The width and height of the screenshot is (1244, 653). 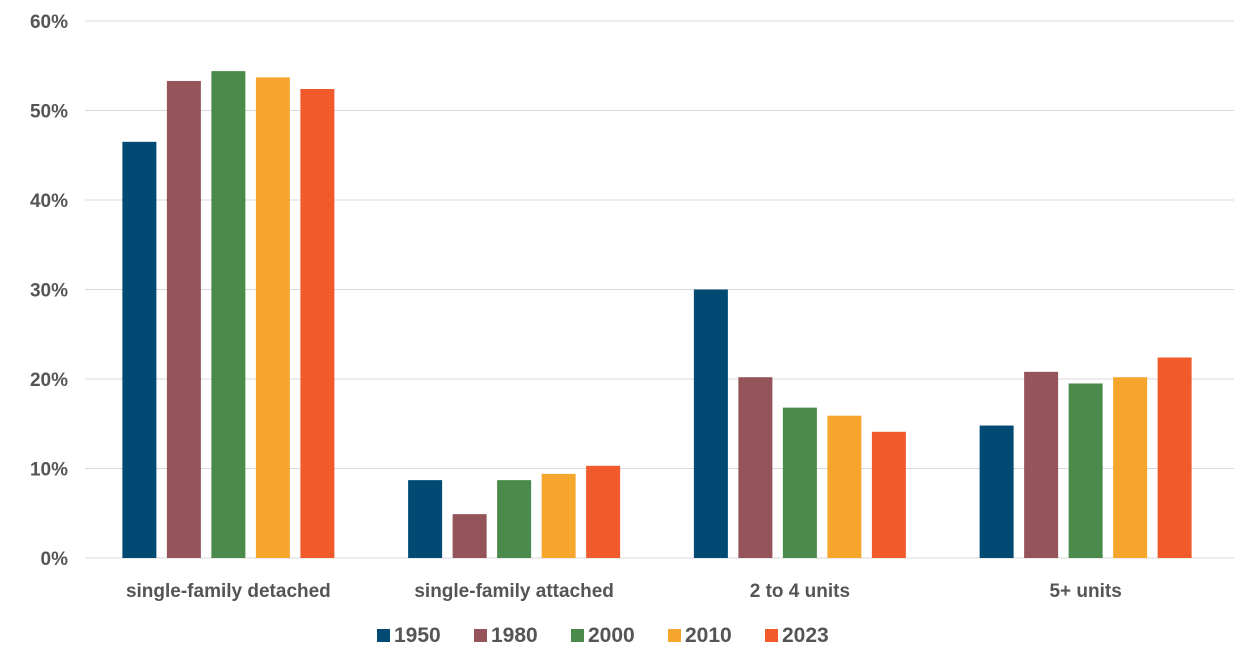 What do you see at coordinates (49, 22) in the screenshot?
I see `y-tick-label: 60%` at bounding box center [49, 22].